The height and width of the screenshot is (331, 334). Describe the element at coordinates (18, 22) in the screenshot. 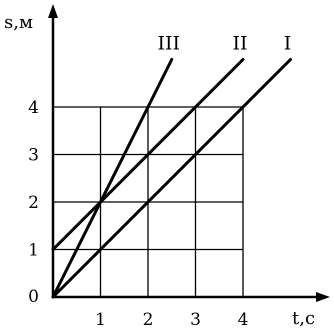

I see `y-axis-label: s,м` at that location.